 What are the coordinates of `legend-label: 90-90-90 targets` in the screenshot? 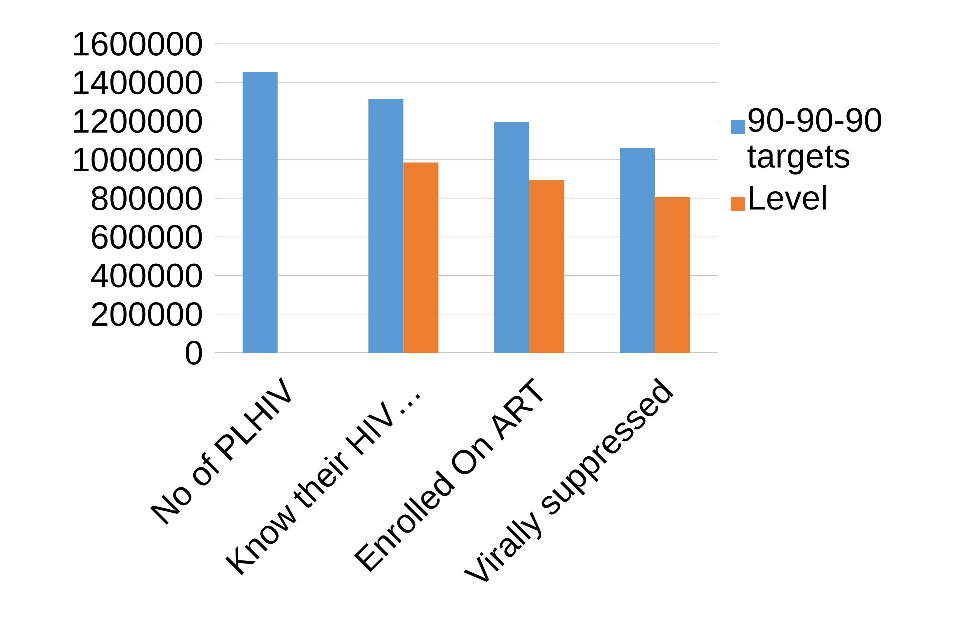 It's located at (815, 141).